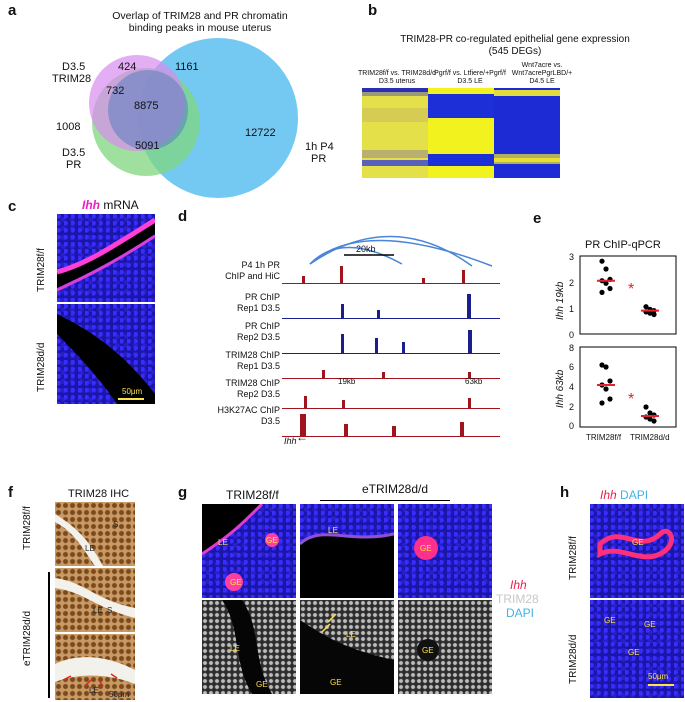 The image size is (685, 702). I want to click on g-le-2: LE, so click(333, 530).